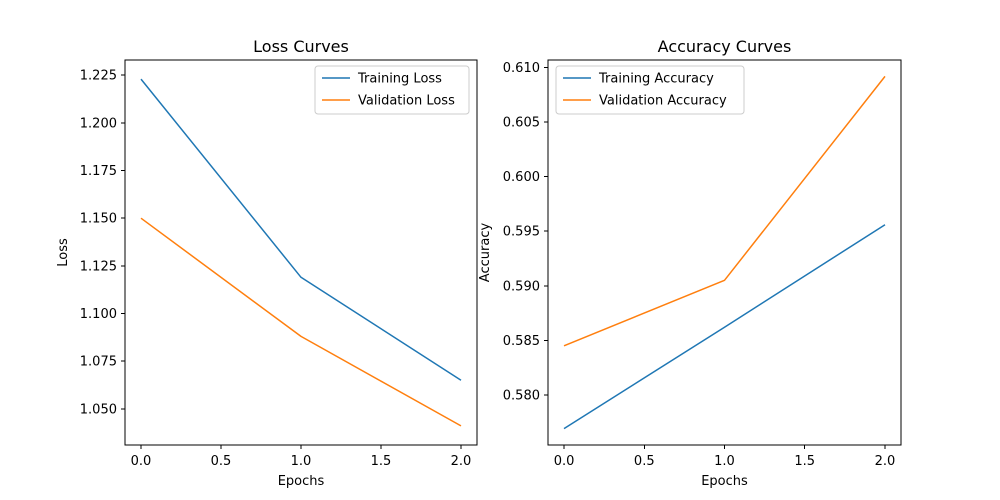 This screenshot has height=500, width=1000. Describe the element at coordinates (725, 46) in the screenshot. I see `accuracy-chart-title: Accuracy Curves` at that location.